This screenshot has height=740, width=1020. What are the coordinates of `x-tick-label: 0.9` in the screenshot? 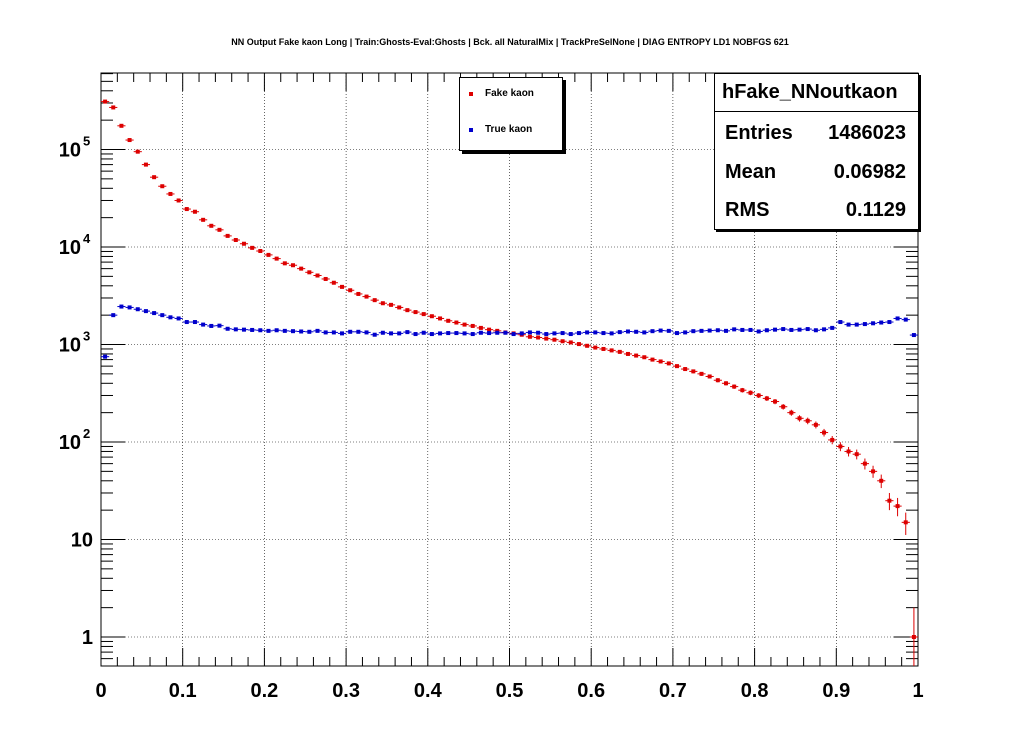 It's located at (836, 691).